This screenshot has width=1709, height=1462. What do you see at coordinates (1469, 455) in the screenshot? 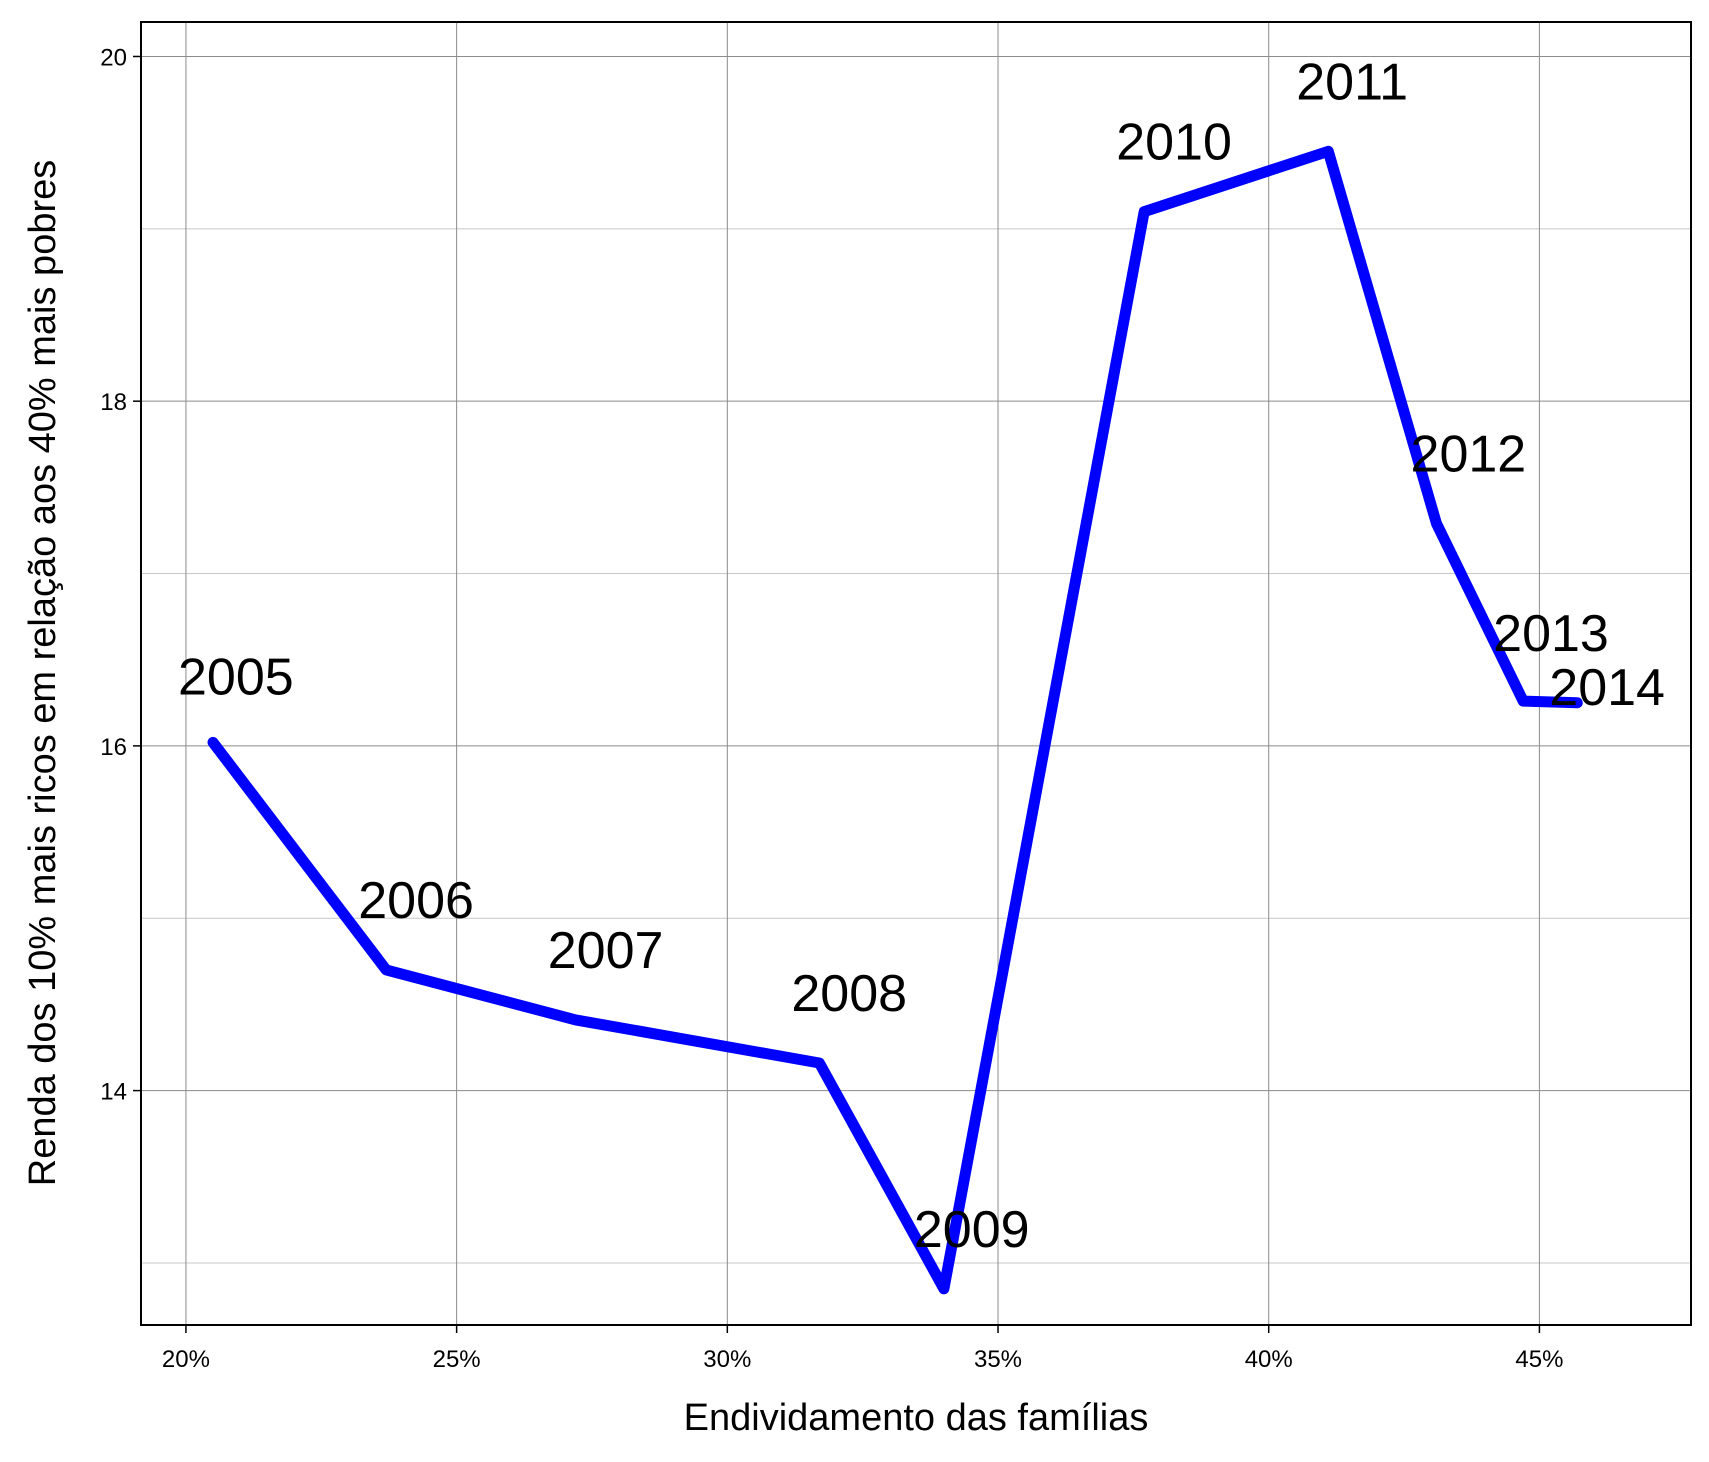
I see `point-label-2012: 2012` at bounding box center [1469, 455].